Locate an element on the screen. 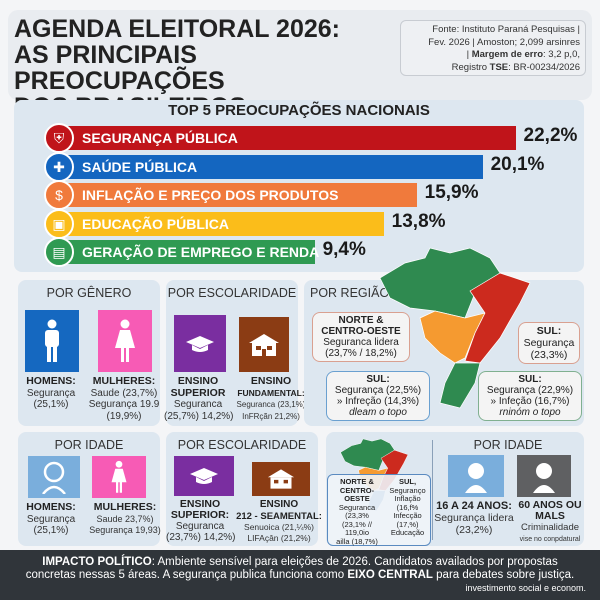  male-icon is located at coordinates (52, 341).